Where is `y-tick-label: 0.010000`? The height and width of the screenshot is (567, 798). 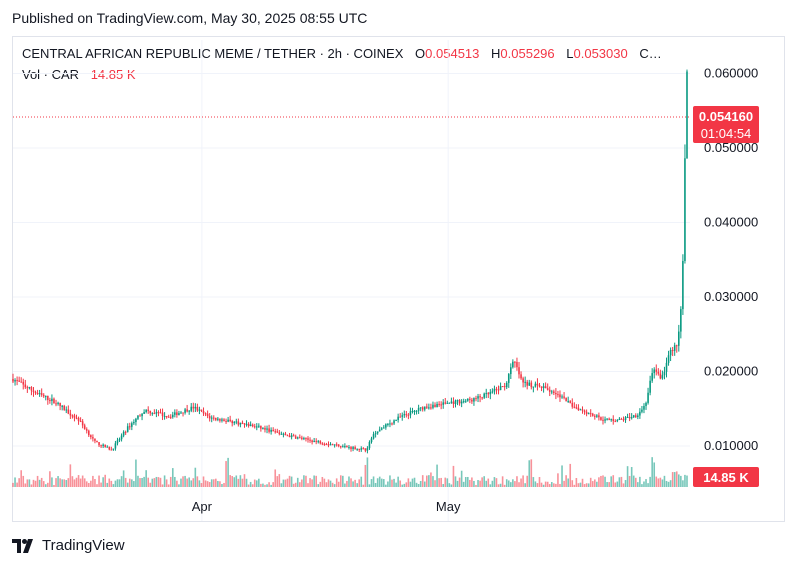
y-tick-label: 0.010000 is located at coordinates (731, 445).